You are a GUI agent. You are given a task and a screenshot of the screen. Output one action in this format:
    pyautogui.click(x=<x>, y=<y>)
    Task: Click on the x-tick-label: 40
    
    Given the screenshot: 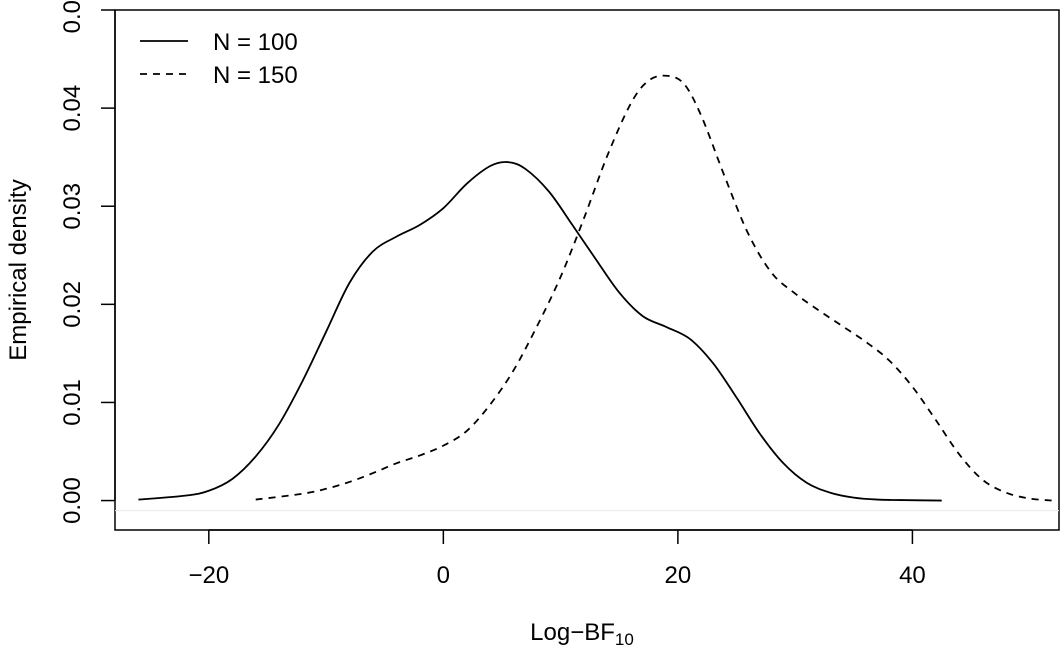 What is the action you would take?
    pyautogui.click(x=912, y=575)
    